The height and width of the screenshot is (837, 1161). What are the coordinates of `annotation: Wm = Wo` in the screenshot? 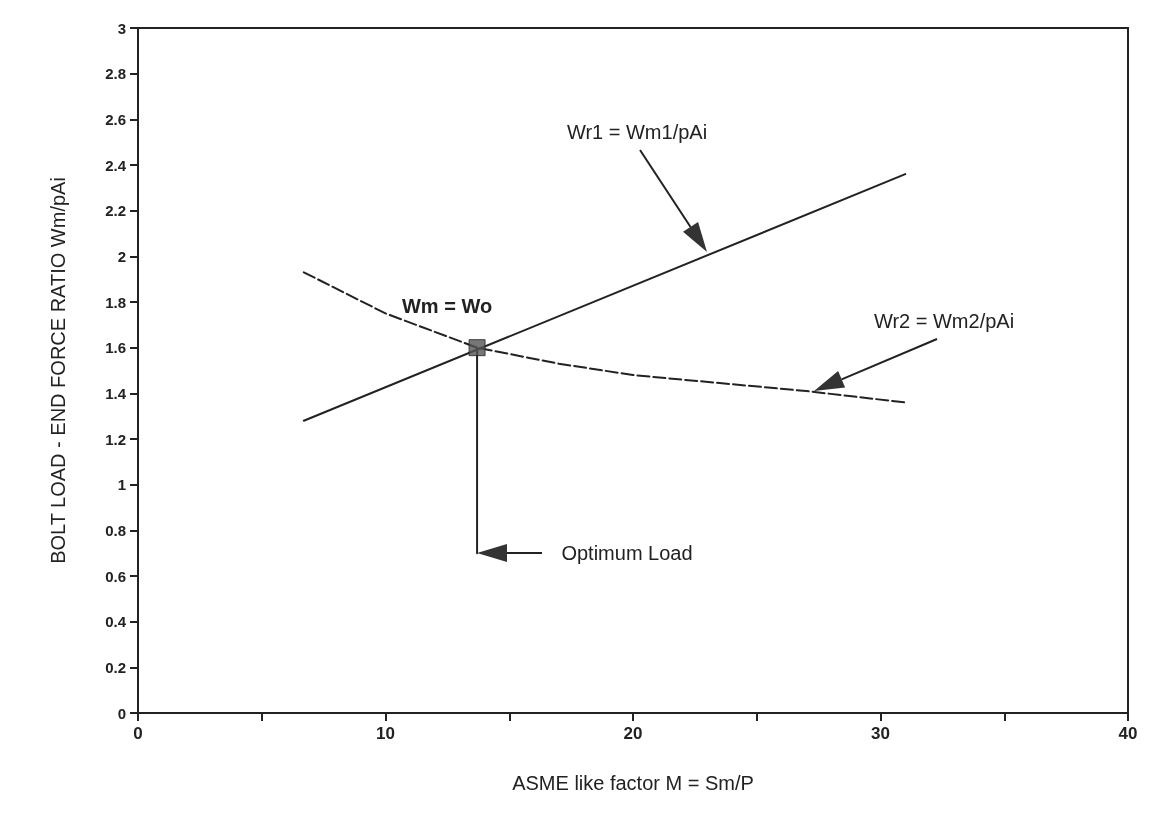 It's located at (447, 305).